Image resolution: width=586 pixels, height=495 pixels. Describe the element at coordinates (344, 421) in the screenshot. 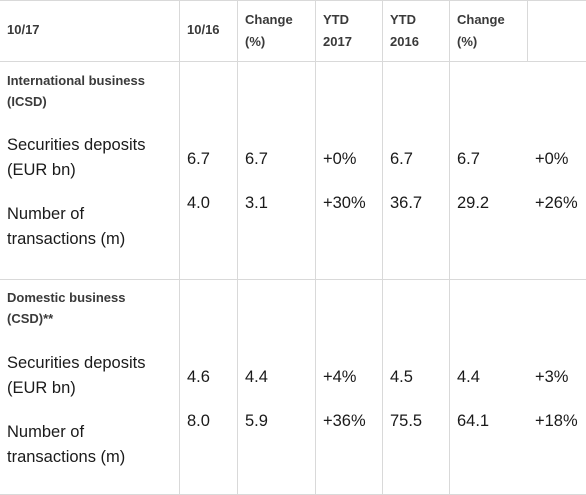

I see `table-cell: +36%` at that location.